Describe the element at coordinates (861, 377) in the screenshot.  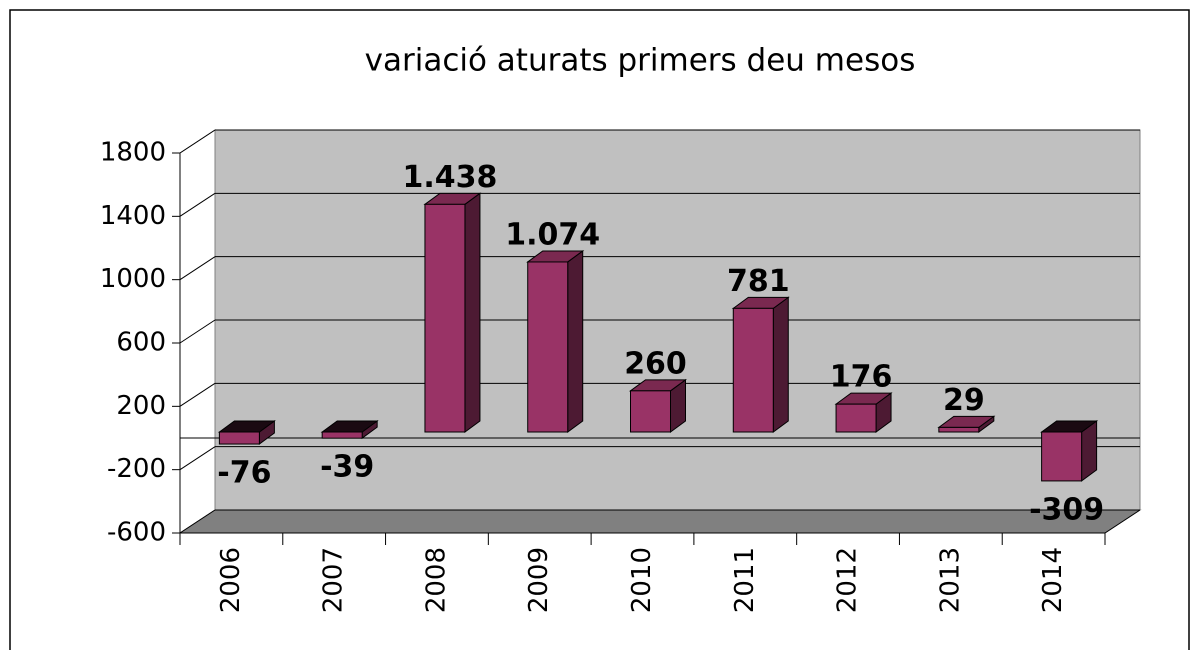
I see `data-label: 176` at that location.